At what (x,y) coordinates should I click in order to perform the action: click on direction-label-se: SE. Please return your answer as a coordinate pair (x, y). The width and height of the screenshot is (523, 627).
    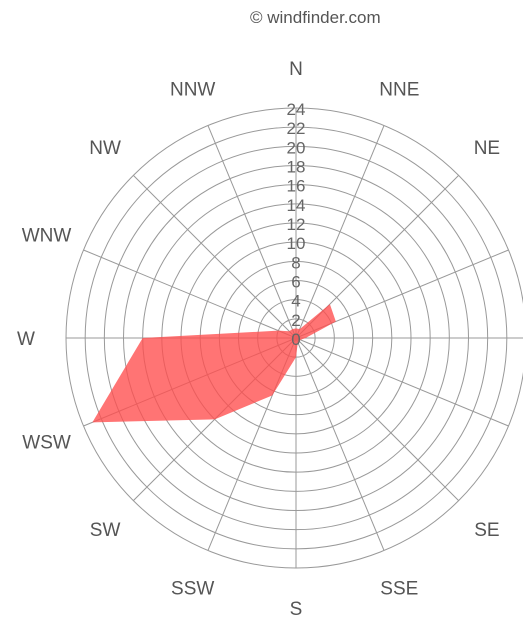
    Looking at the image, I should click on (486, 530).